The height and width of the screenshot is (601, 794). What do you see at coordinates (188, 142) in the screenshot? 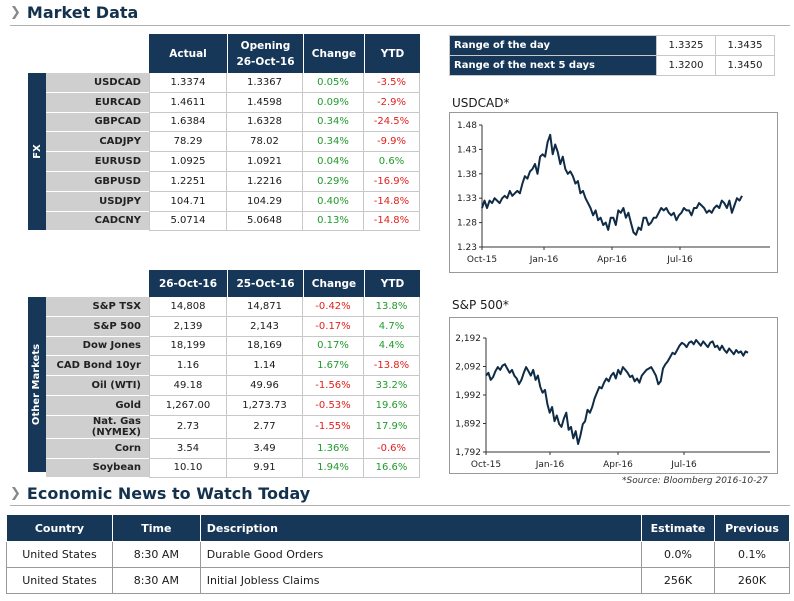
I see `value-cell: 78.29` at bounding box center [188, 142].